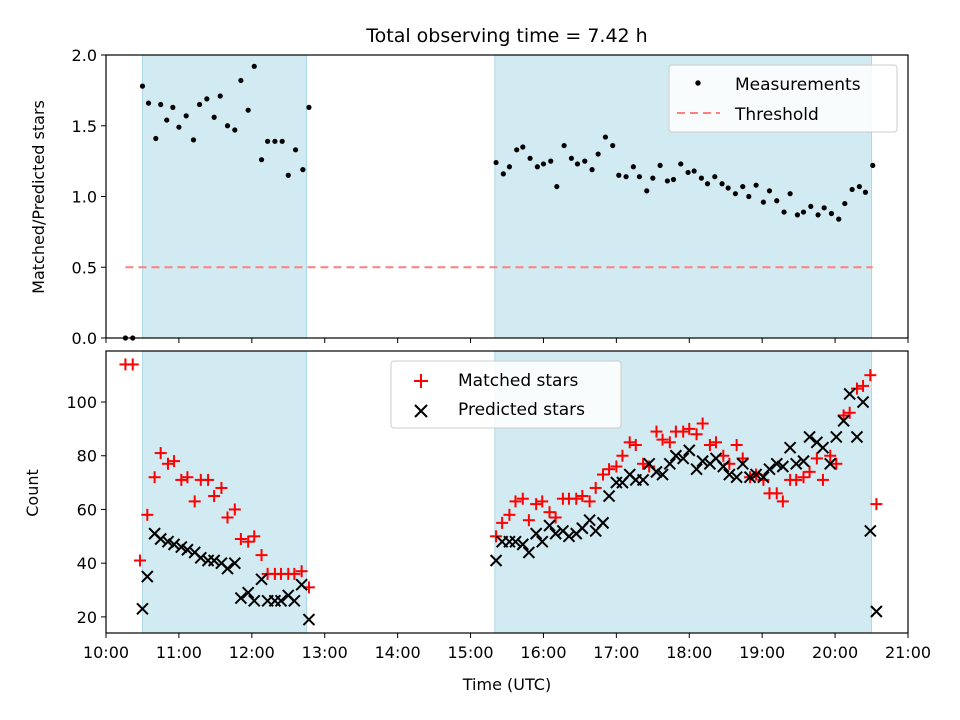 This screenshot has width=960, height=720. I want to click on top-chart-title: Total observing time = 7.42 h, so click(506, 36).